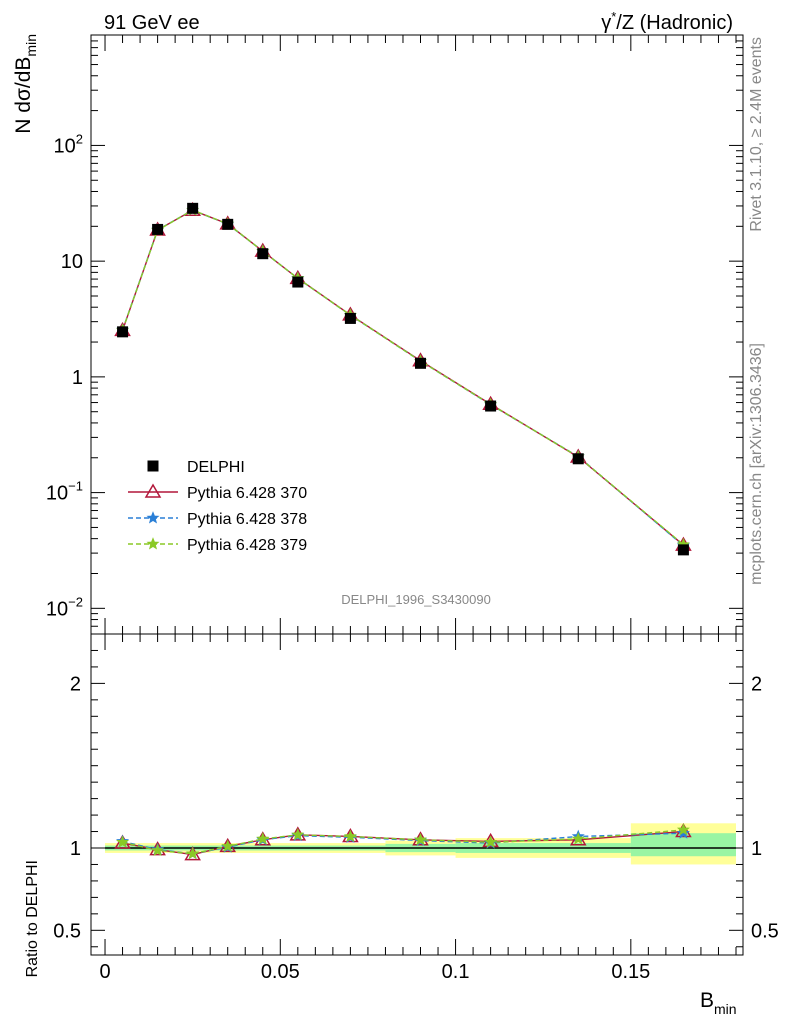  I want to click on y-tick-label: 1, so click(77, 378).